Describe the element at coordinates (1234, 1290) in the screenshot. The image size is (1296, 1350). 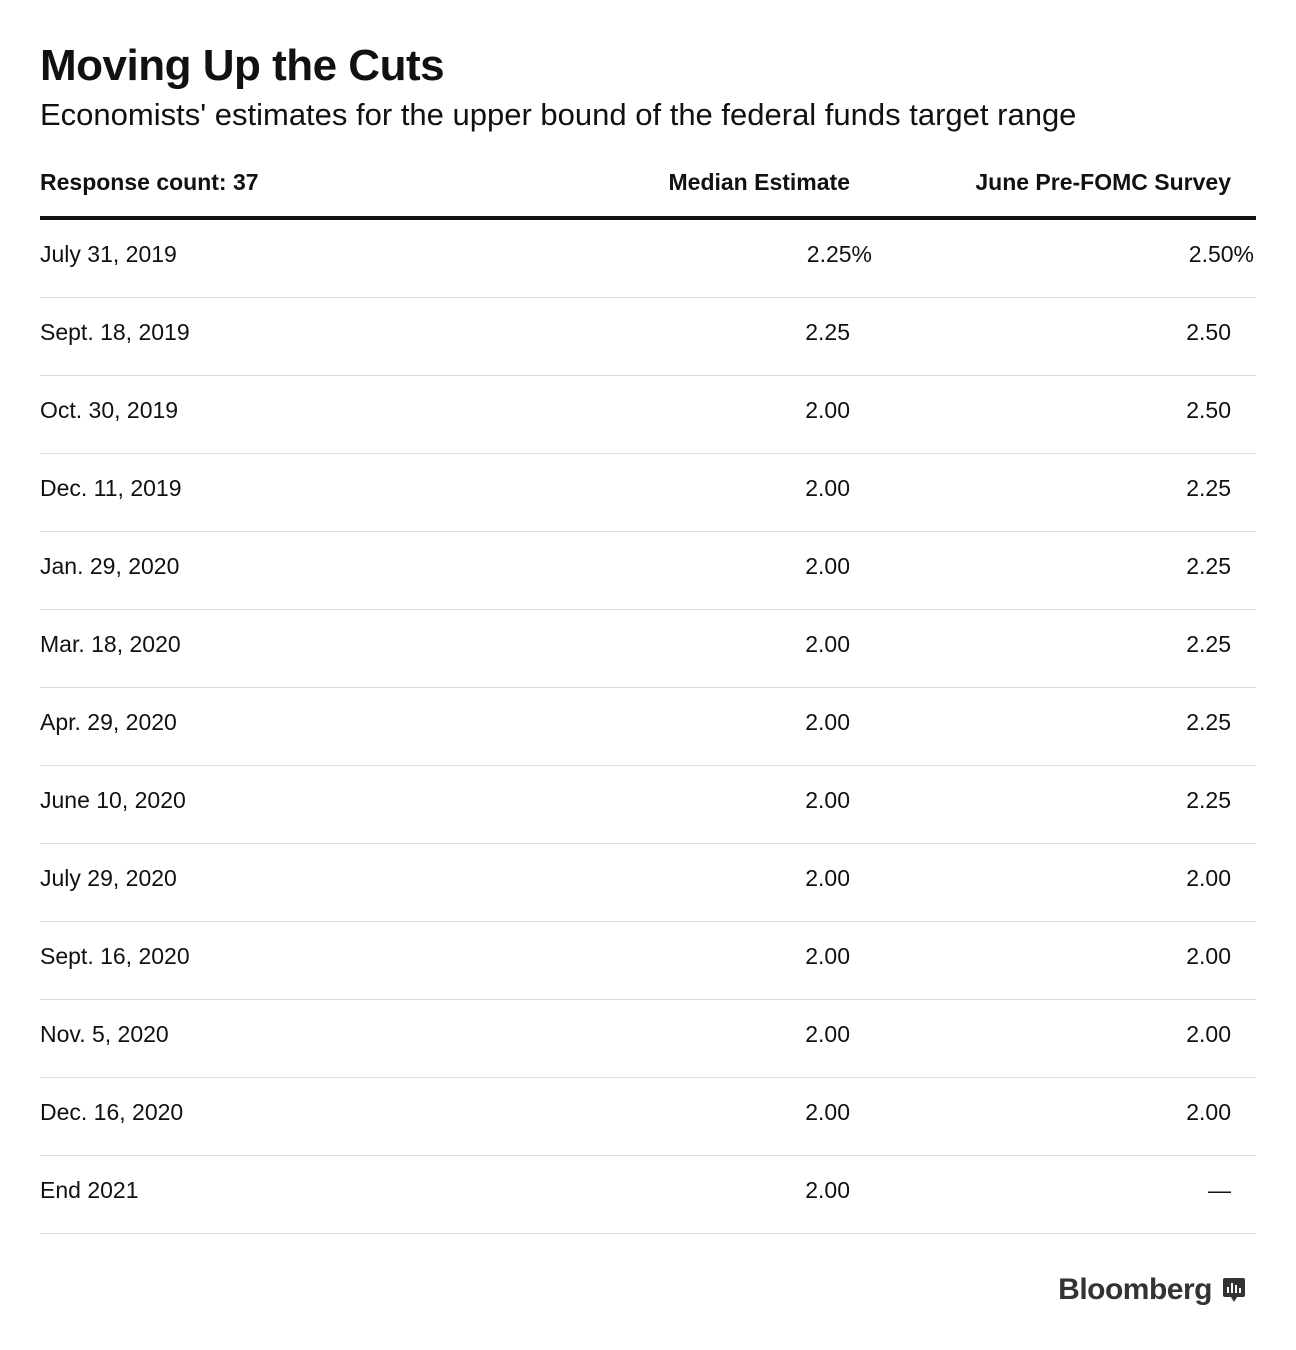
I see `bloomberg-chart-icon` at that location.